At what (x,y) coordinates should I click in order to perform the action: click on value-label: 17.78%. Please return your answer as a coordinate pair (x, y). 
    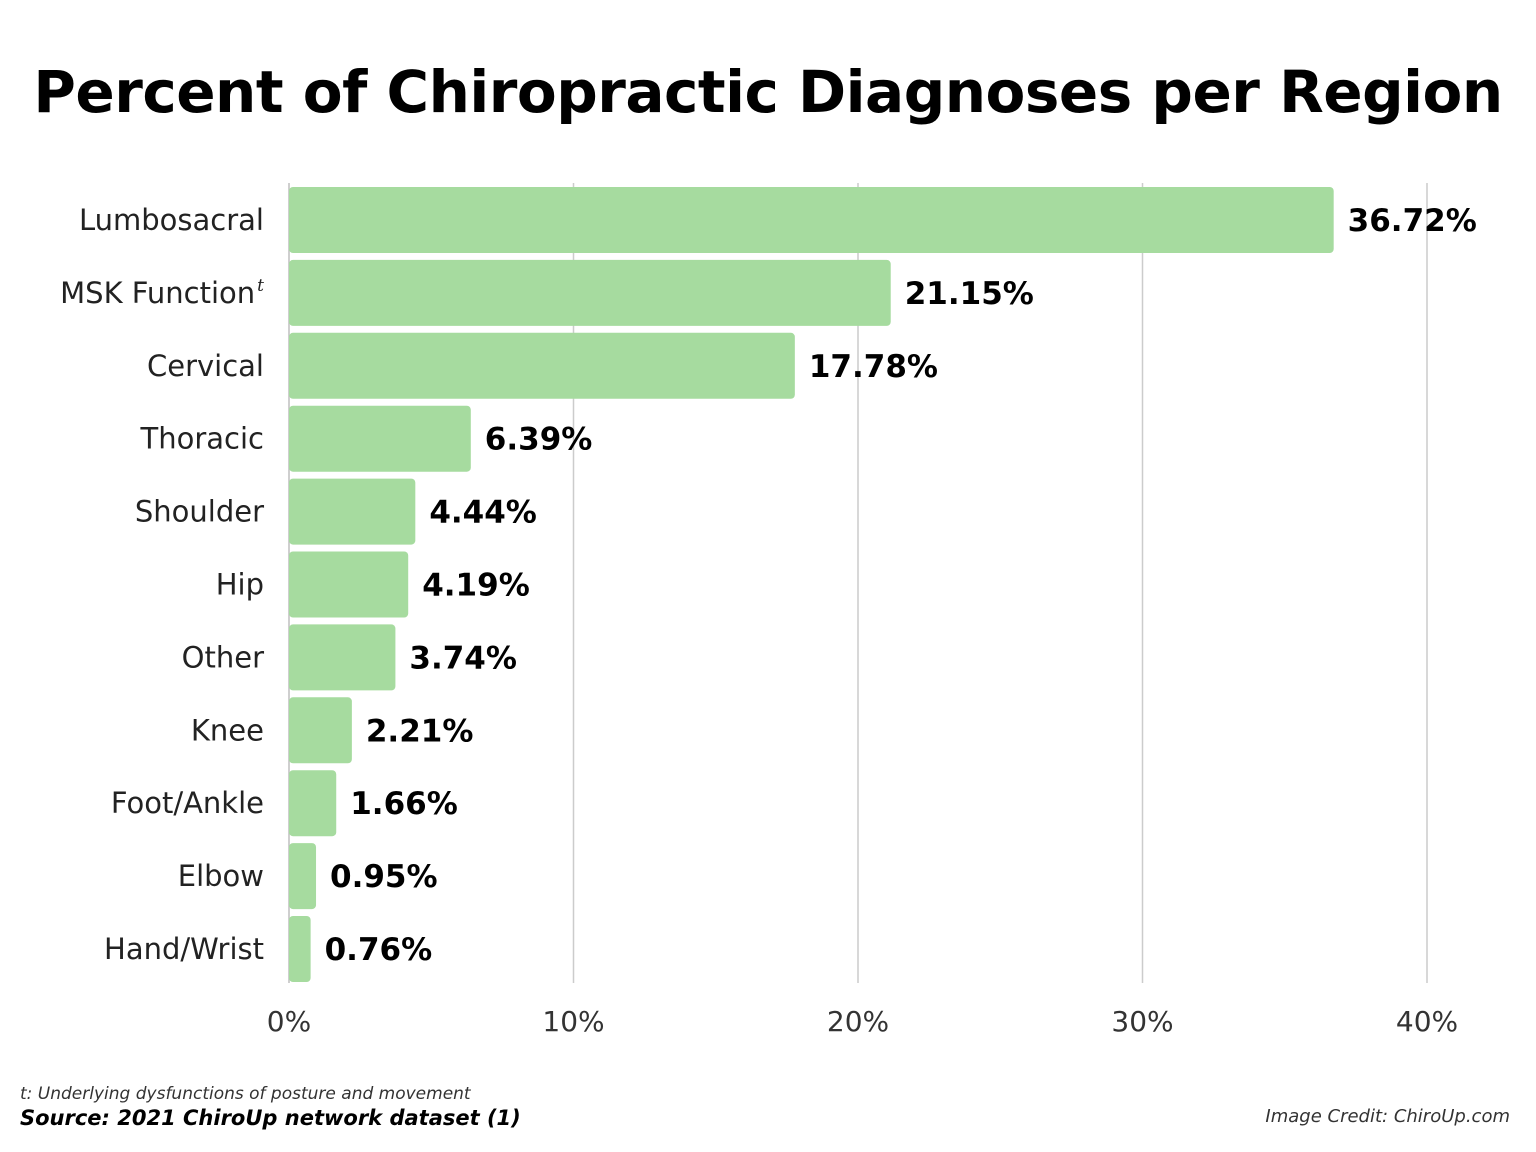
    Looking at the image, I should click on (873, 367).